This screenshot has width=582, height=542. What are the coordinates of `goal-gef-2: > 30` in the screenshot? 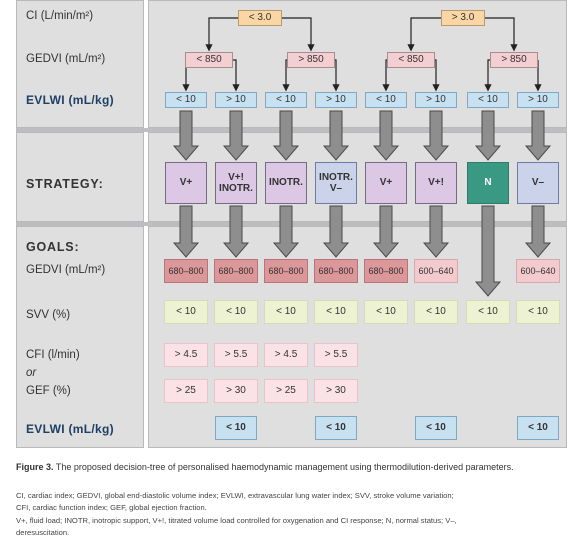 It's located at (236, 391).